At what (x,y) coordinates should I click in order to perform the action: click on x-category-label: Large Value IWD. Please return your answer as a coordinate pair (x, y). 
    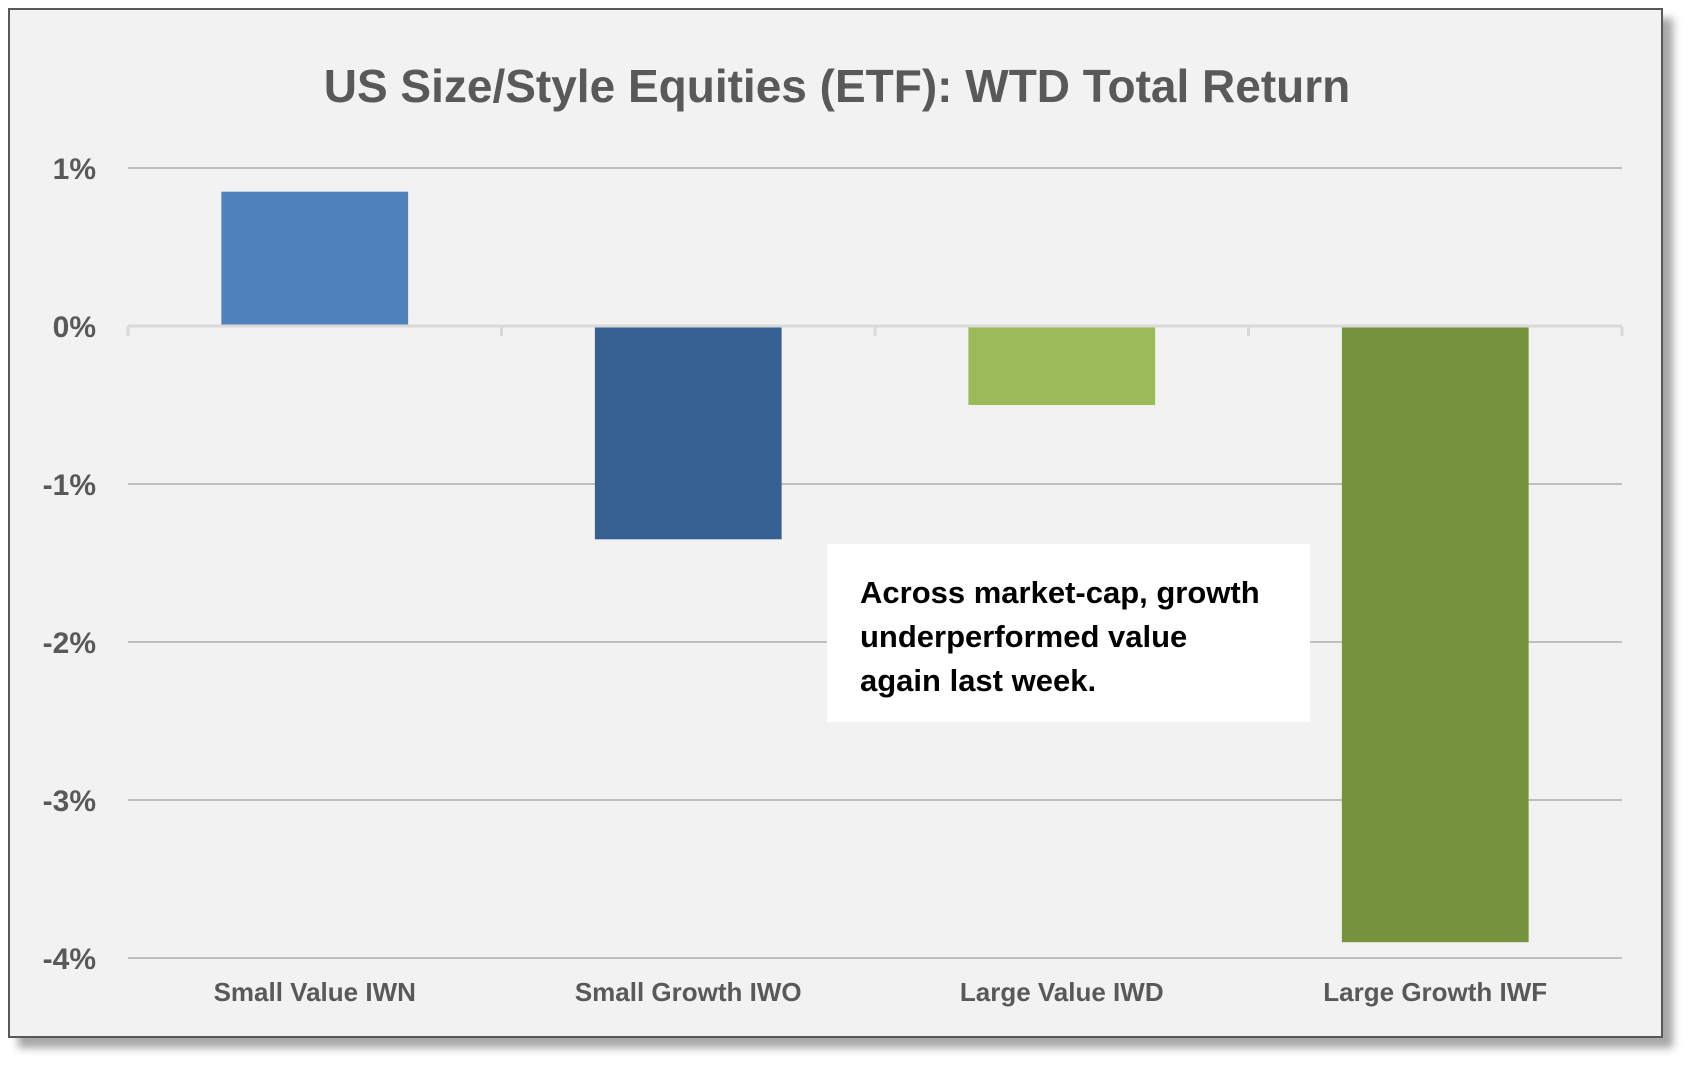
    Looking at the image, I should click on (1062, 992).